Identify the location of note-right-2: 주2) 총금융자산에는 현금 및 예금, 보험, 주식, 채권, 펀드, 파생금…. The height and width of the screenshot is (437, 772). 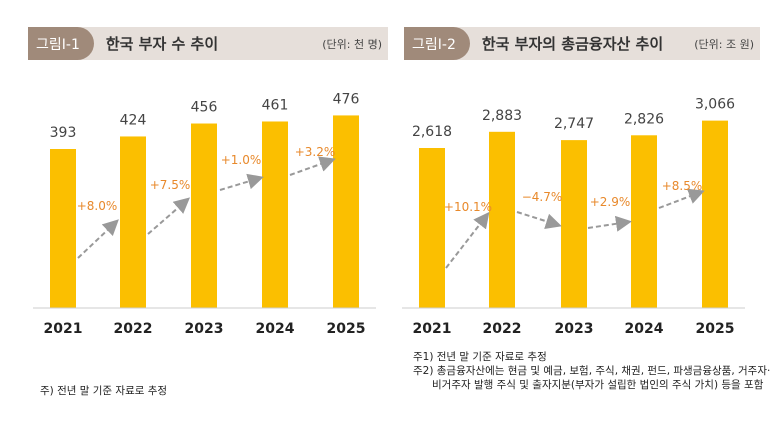
(592, 371).